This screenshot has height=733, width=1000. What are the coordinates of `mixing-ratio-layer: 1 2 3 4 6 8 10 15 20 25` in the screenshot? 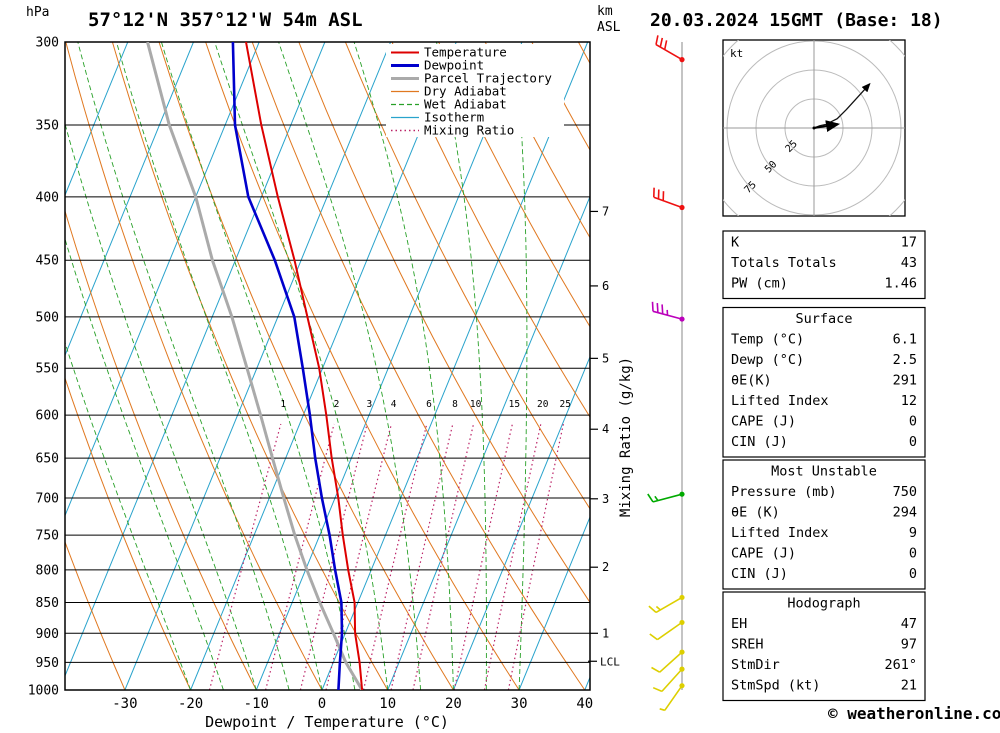 It's located at (389, 544).